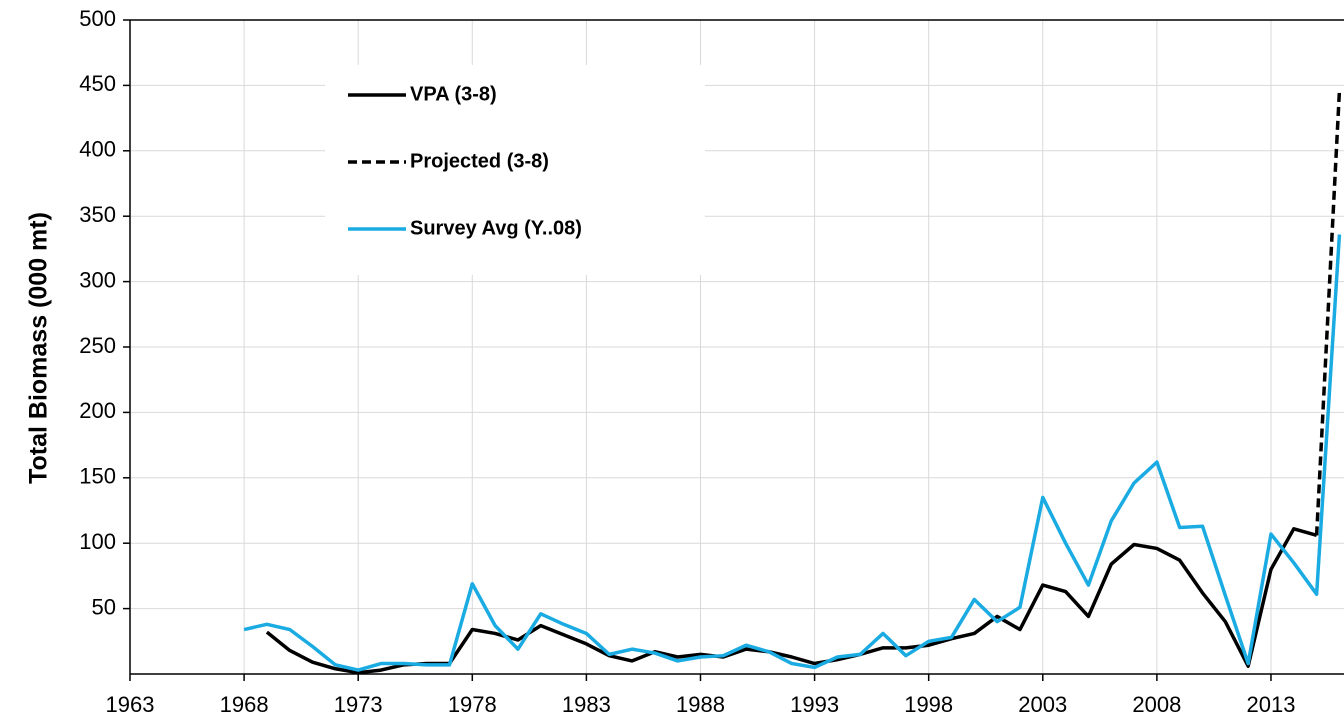 This screenshot has width=1344, height=723. What do you see at coordinates (97, 410) in the screenshot?
I see `y-tick-label: 200` at bounding box center [97, 410].